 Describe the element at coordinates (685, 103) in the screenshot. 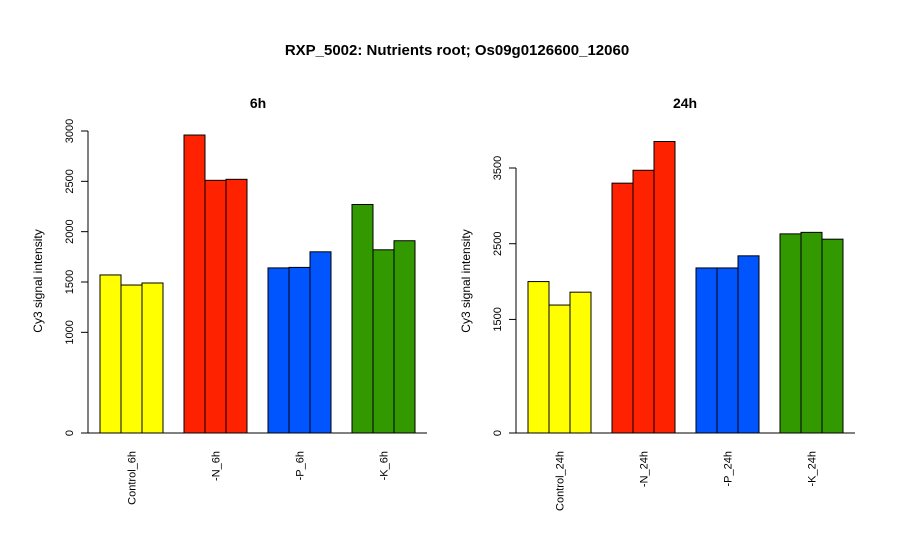

I see `panel-title-24h: 24h` at that location.